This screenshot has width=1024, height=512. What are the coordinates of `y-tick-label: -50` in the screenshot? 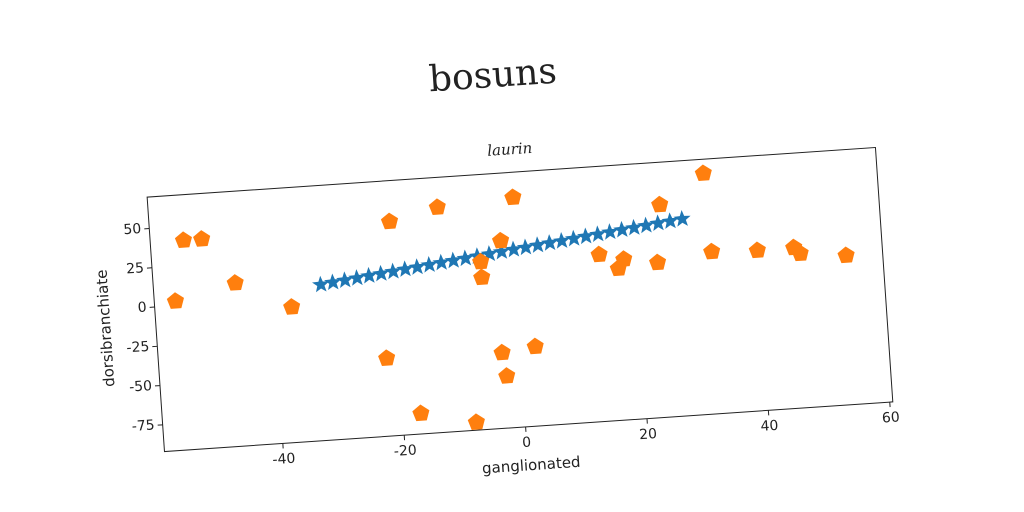 It's located at (141, 387).